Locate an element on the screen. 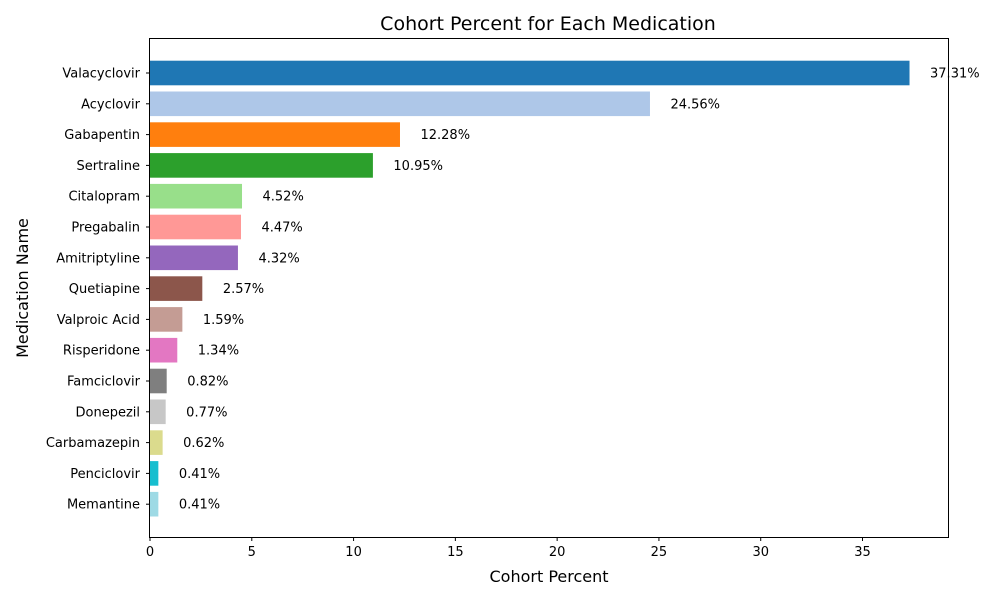 This screenshot has width=1000, height=600. y-tick-label: Memantine is located at coordinates (103, 505).